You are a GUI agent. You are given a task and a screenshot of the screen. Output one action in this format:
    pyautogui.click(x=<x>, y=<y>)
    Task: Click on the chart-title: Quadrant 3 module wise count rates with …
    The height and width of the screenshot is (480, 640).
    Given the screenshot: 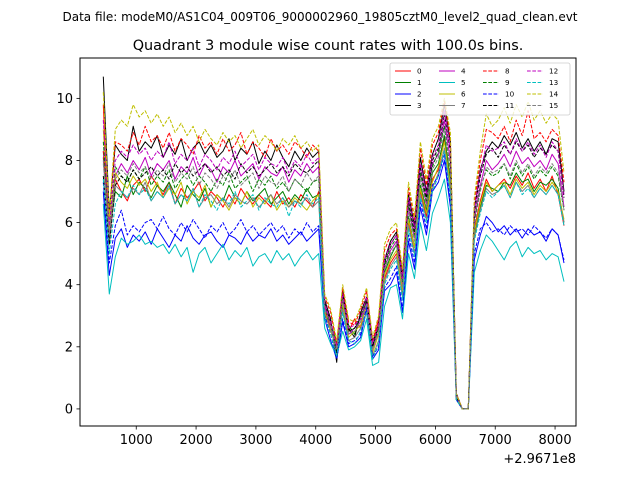 What is the action you would take?
    pyautogui.click(x=328, y=46)
    